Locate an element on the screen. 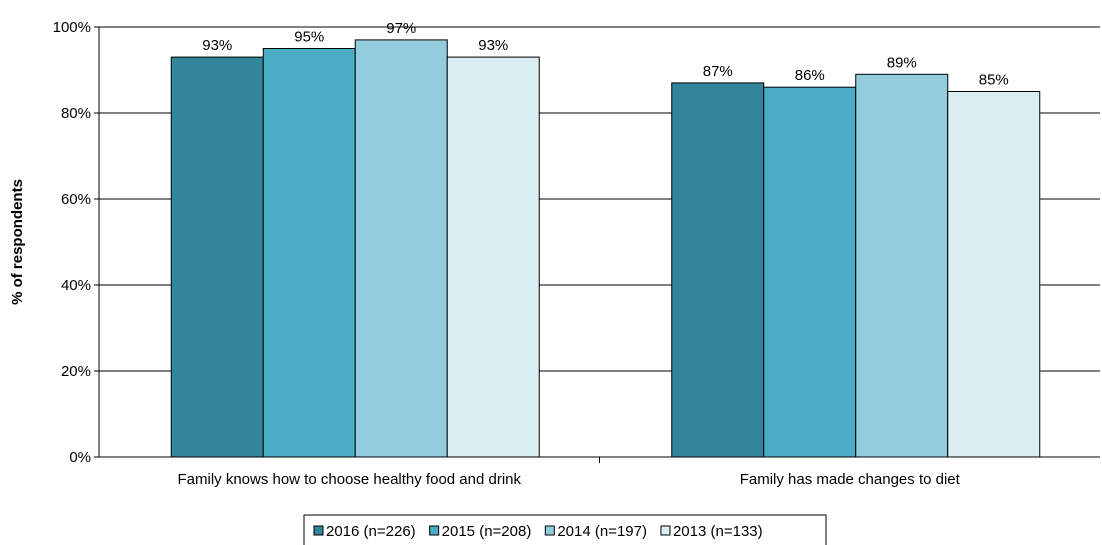 The height and width of the screenshot is (545, 1102). legend-entry: 2013 (n=133) is located at coordinates (718, 531).